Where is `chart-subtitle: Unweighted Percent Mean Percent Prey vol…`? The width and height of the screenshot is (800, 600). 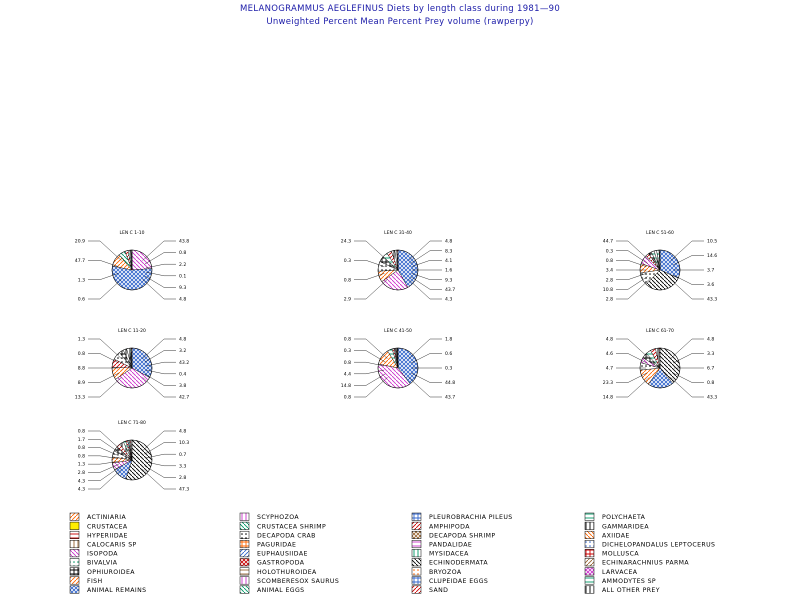
chart-subtitle: Unweighted Percent Mean Percent Prey vol… is located at coordinates (400, 22).